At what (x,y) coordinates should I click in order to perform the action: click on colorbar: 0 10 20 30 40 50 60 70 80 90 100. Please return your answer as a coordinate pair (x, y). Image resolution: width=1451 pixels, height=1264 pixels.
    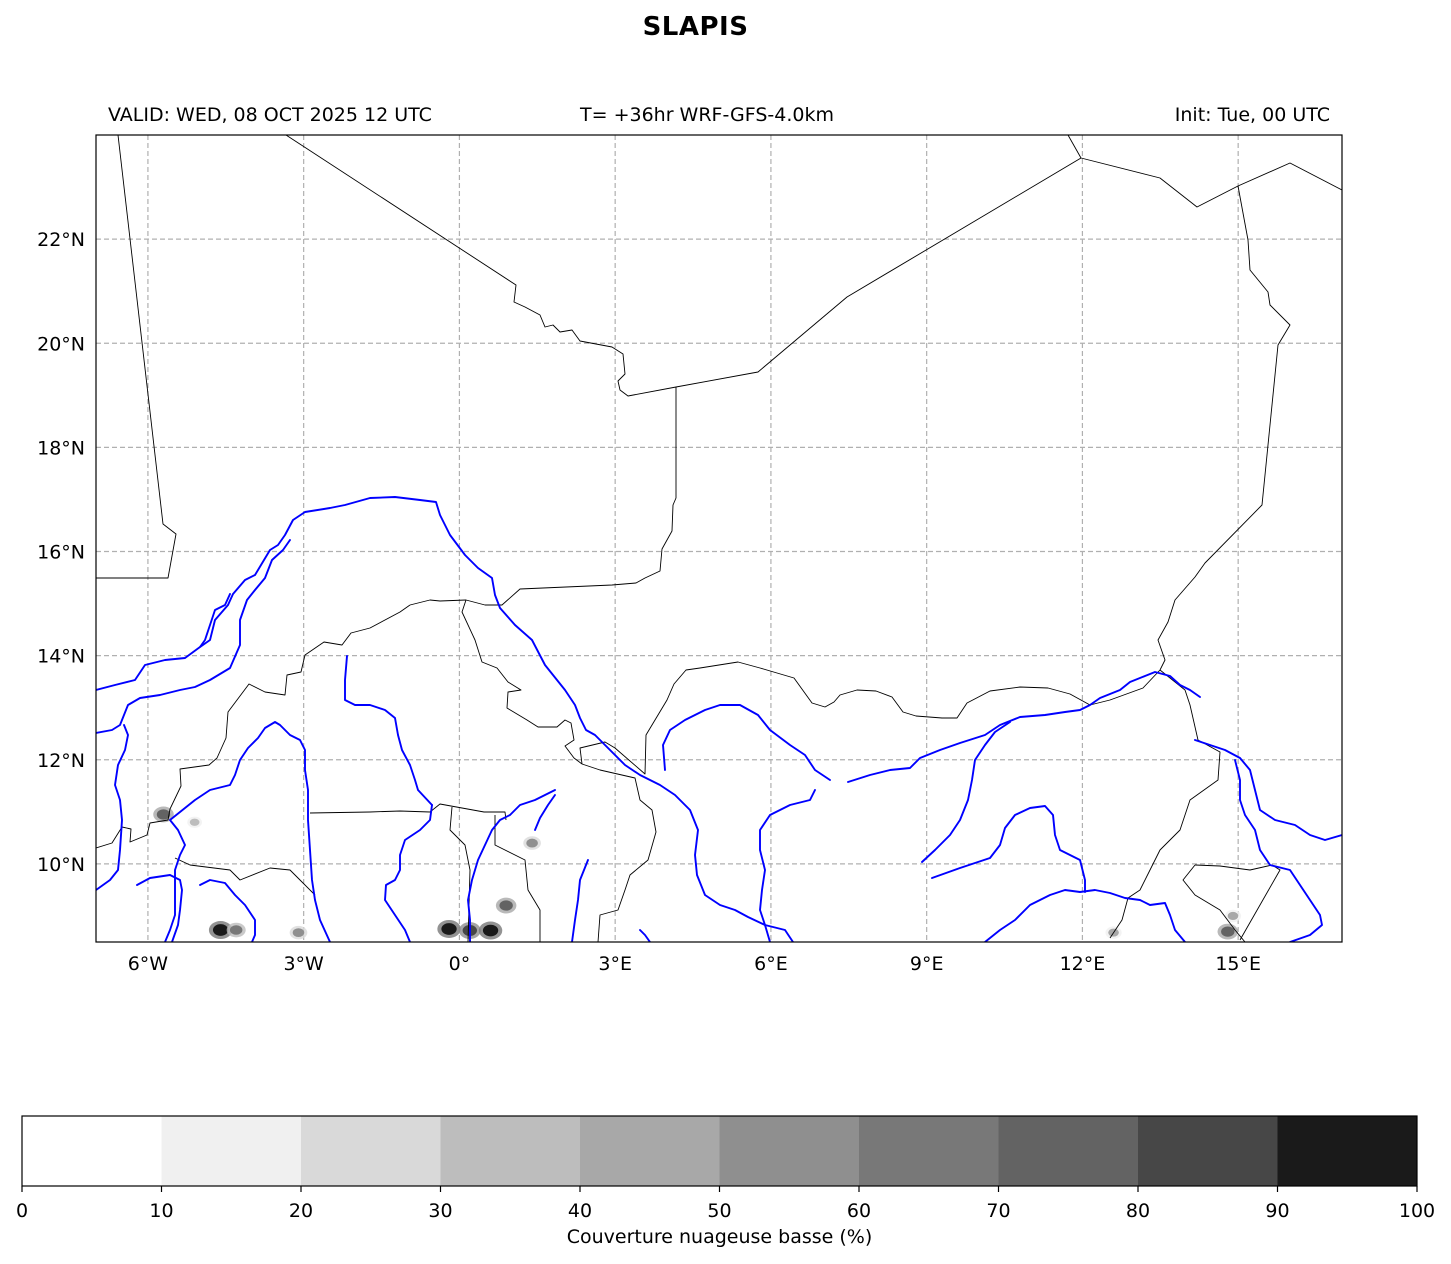
    Looking at the image, I should click on (725, 1168).